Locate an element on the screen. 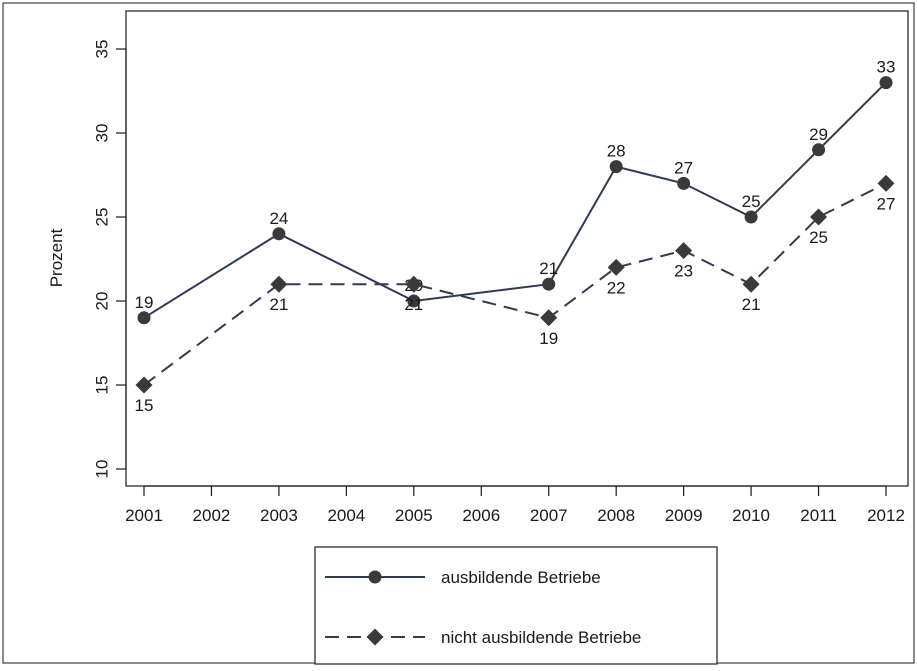 The image size is (917, 671). y-axis: 10 15 20 25 30 35 is located at coordinates (109, 259).